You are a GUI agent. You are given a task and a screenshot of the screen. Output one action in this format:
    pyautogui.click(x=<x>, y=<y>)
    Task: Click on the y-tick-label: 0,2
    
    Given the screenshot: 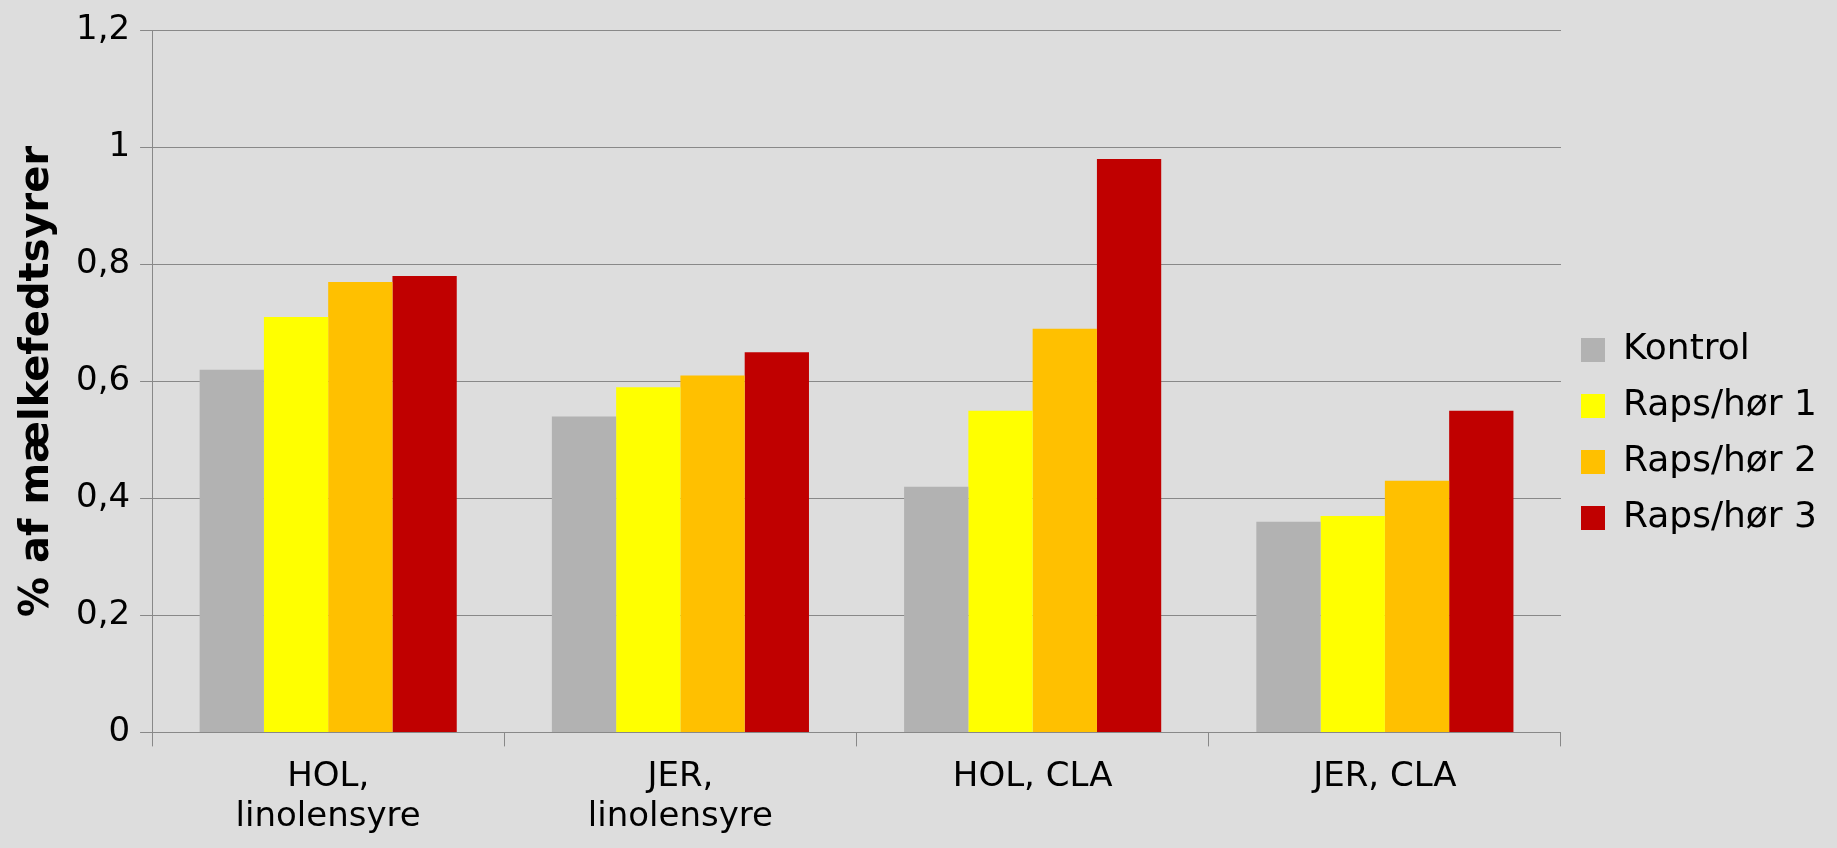 What is the action you would take?
    pyautogui.click(x=103, y=612)
    